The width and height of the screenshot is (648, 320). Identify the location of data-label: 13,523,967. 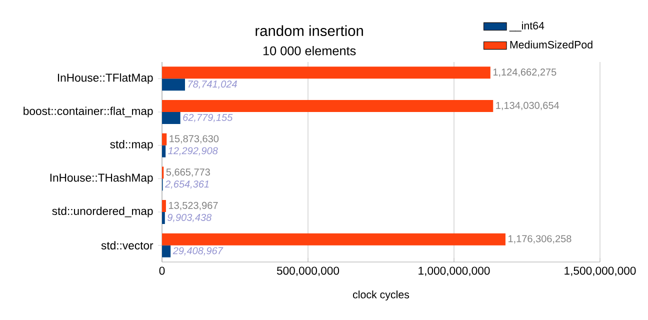
(193, 206).